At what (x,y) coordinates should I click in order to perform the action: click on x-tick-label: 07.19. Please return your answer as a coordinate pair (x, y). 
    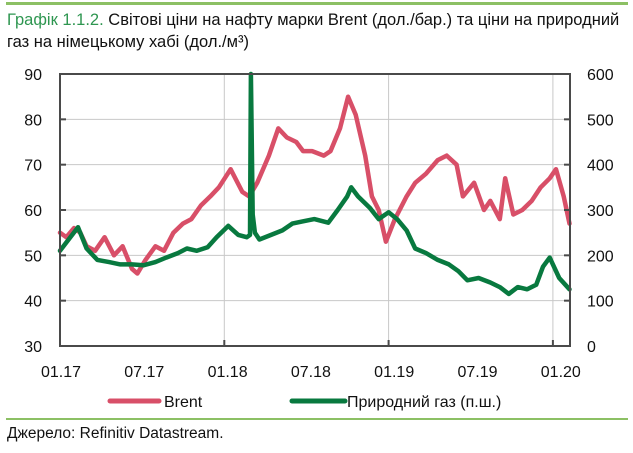
    Looking at the image, I should click on (477, 372).